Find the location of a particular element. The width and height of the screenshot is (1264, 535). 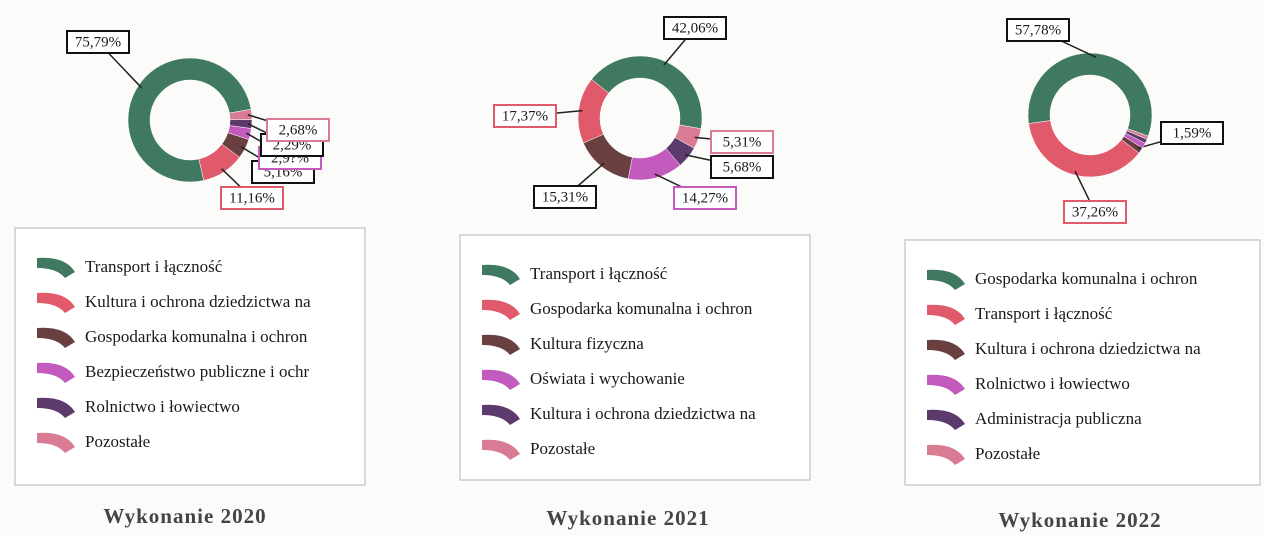

chart-title: Wykonanie 2021 is located at coordinates (627, 518).